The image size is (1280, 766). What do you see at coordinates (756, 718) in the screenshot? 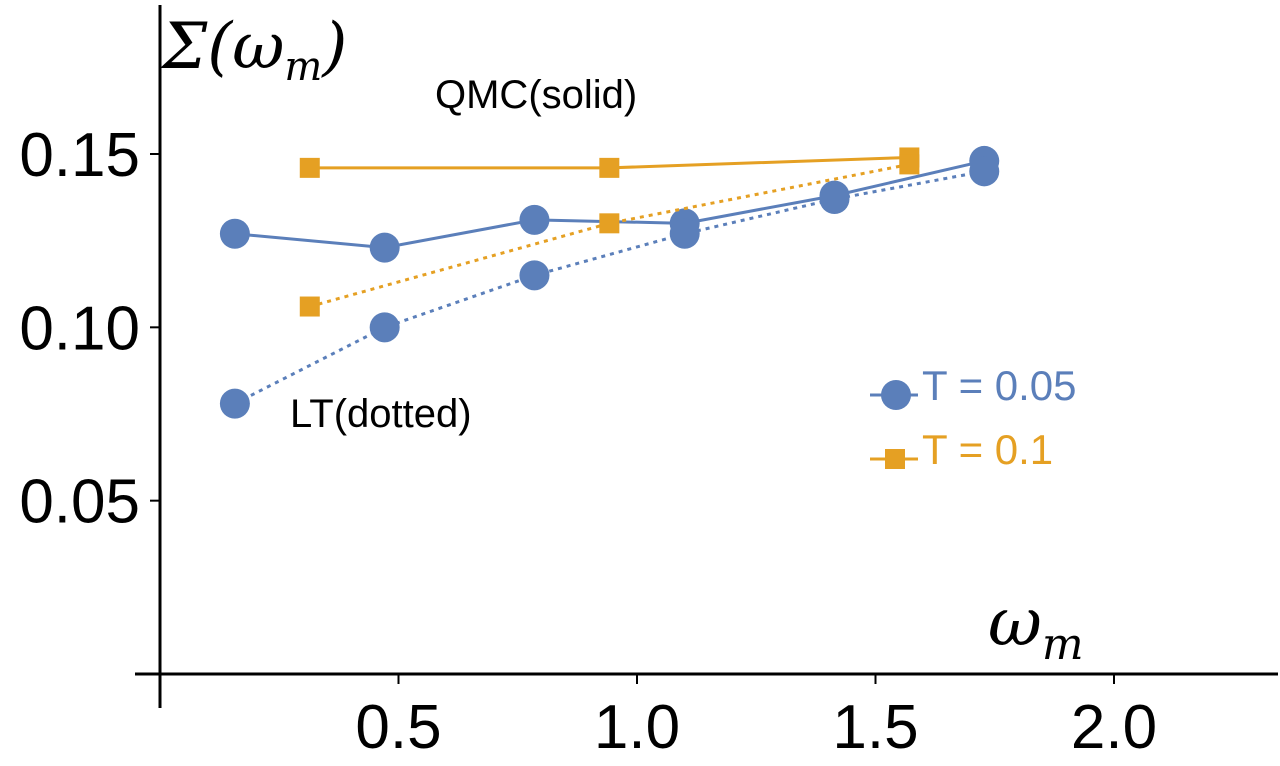
I see `x-ticks: 0.5 1.0 1.5 2.0` at bounding box center [756, 718].